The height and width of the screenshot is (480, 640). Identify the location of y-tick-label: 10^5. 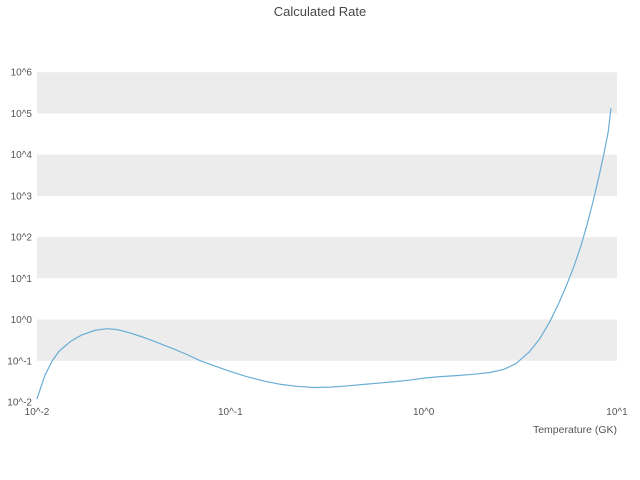
(22, 114).